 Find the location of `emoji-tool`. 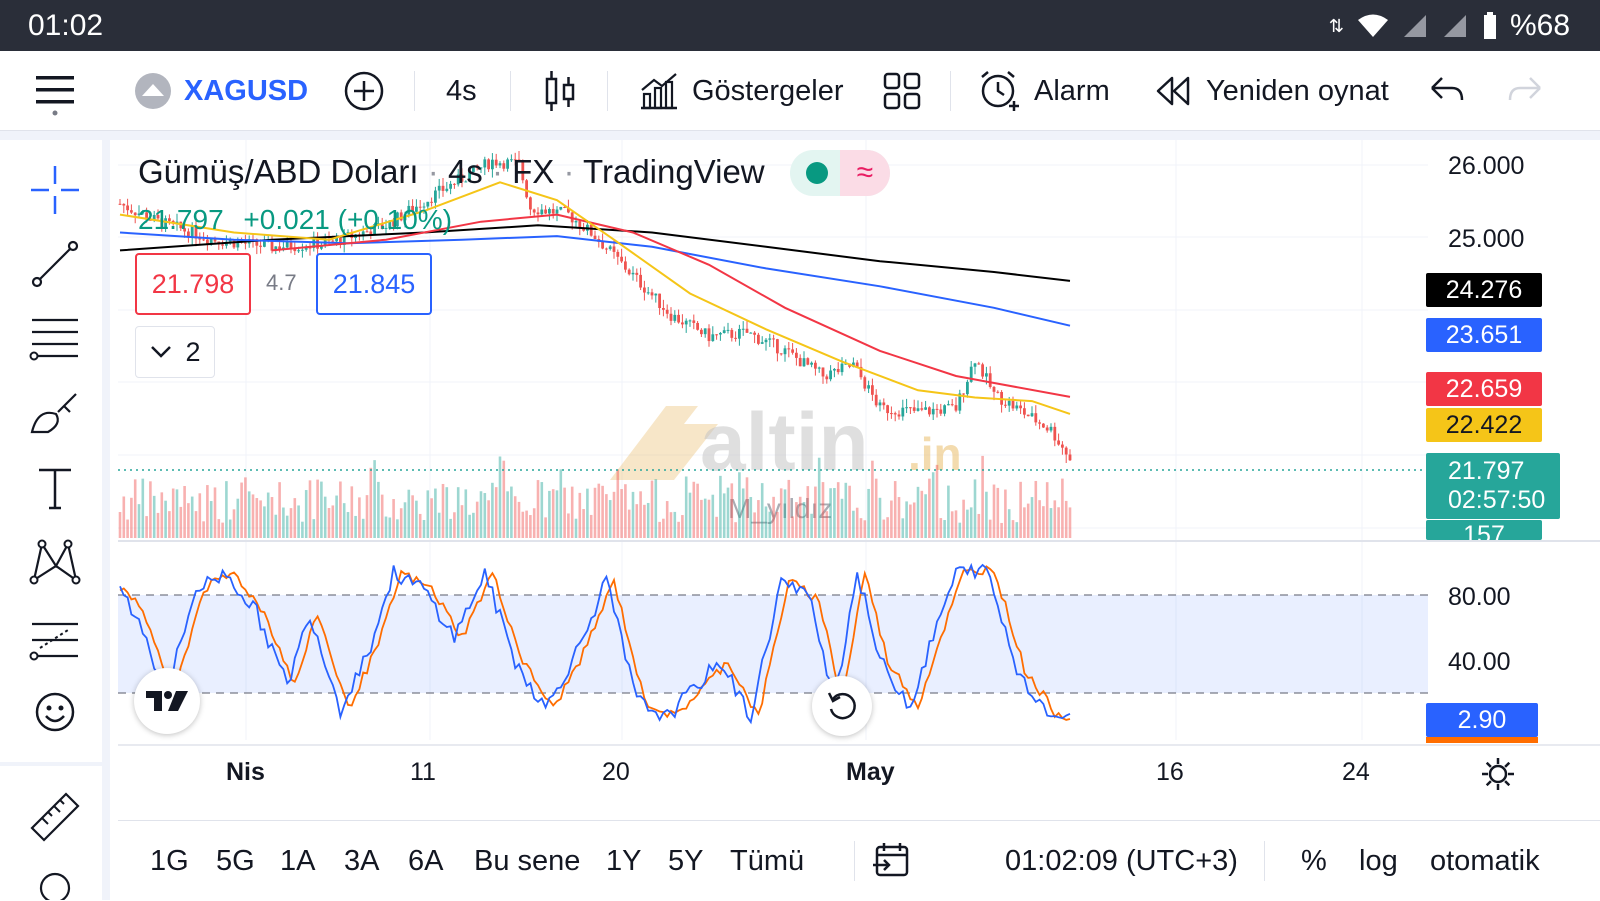

emoji-tool is located at coordinates (55, 712).